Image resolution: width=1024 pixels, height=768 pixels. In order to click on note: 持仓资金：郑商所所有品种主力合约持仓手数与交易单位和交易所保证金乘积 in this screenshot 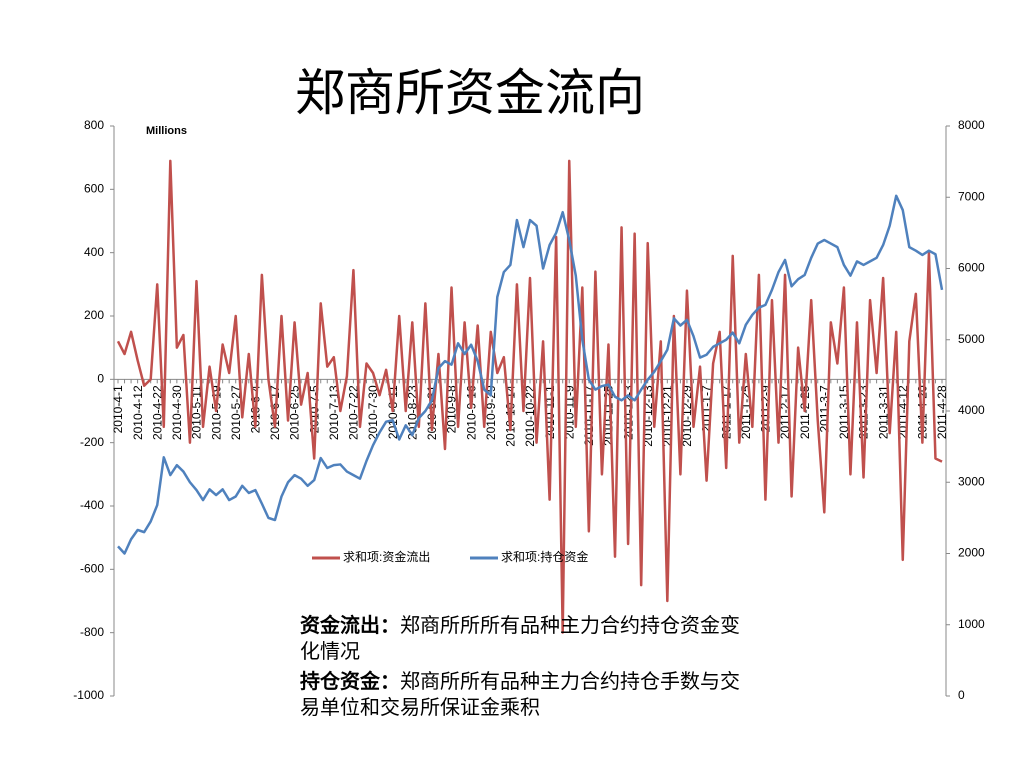, I will do `click(525, 694)`.